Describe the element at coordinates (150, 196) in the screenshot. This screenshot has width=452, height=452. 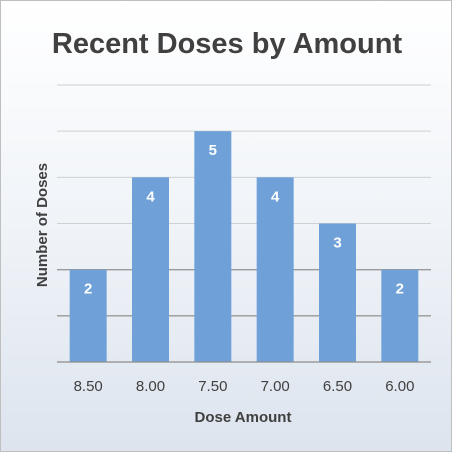
I see `data-label-8.00: 4` at that location.